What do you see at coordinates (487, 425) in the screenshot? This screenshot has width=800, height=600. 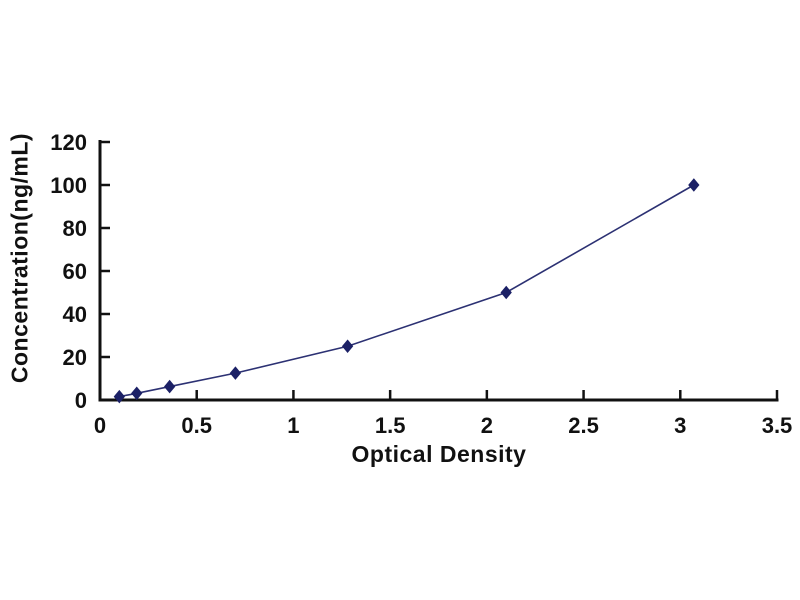 I see `x-tick-label: 2` at bounding box center [487, 425].